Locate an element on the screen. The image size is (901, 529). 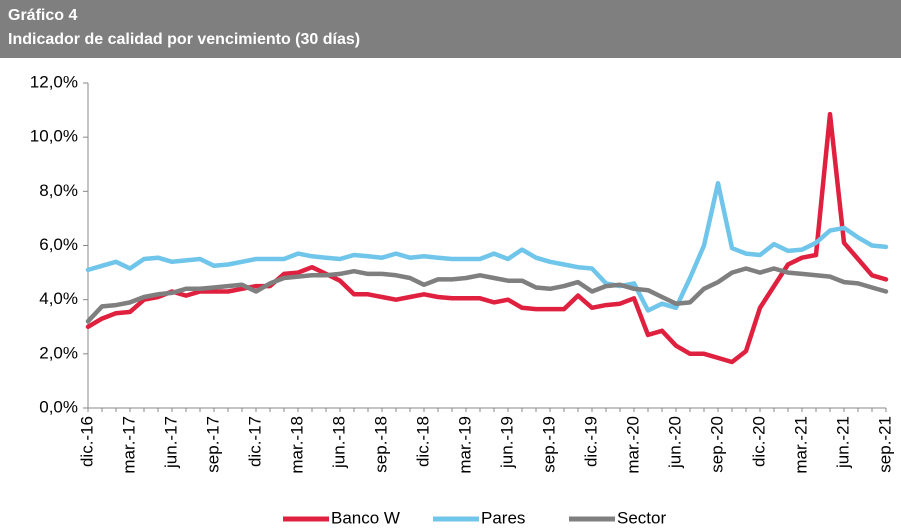
y-tick-label: 8,0% is located at coordinates (58, 190).